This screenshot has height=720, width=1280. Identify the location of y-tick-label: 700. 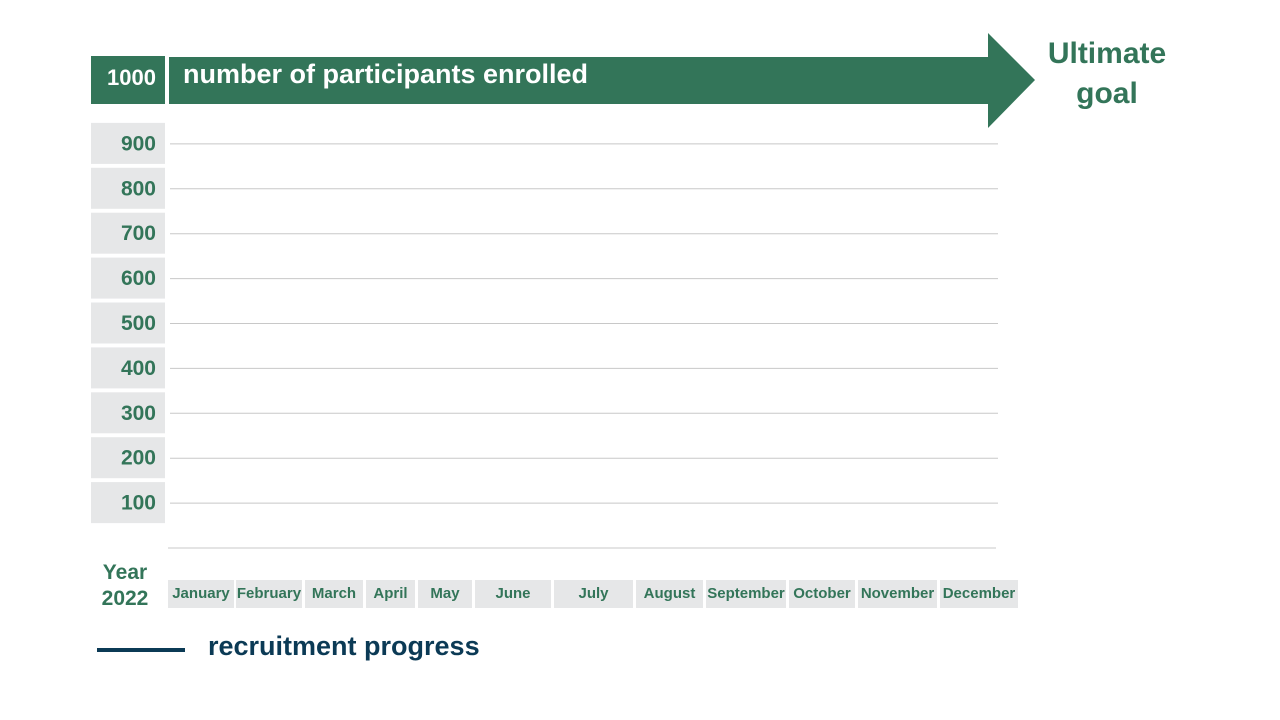
(138, 233).